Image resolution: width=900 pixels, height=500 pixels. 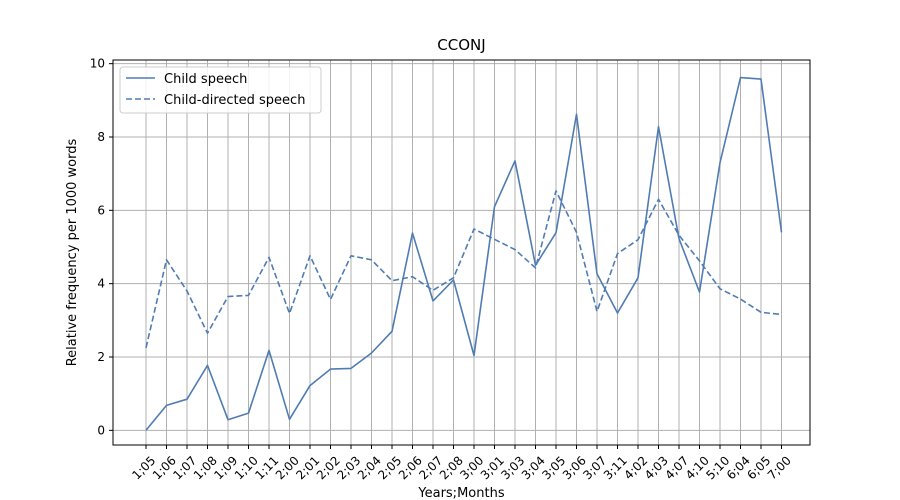 I want to click on legend-label: Child-directed speech, so click(x=234, y=100).